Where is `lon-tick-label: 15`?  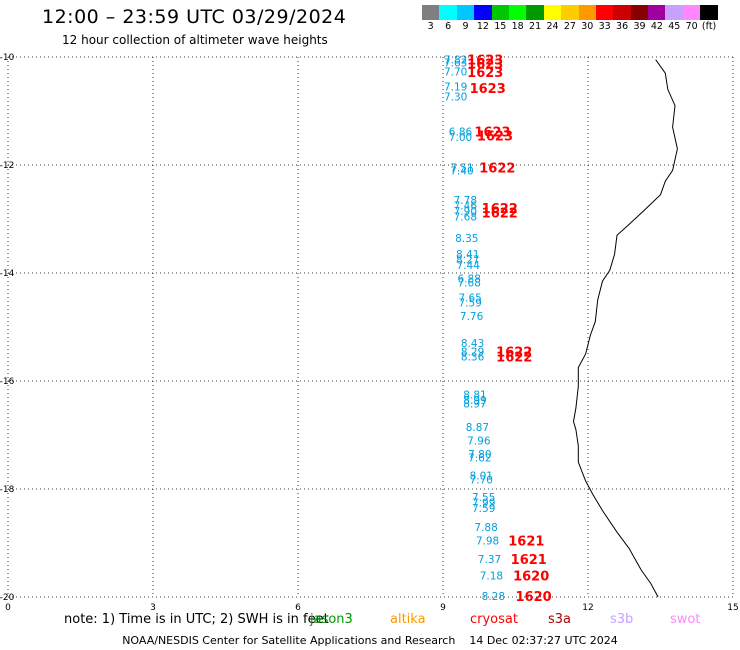
lon-tick-label: 15 is located at coordinates (732, 608).